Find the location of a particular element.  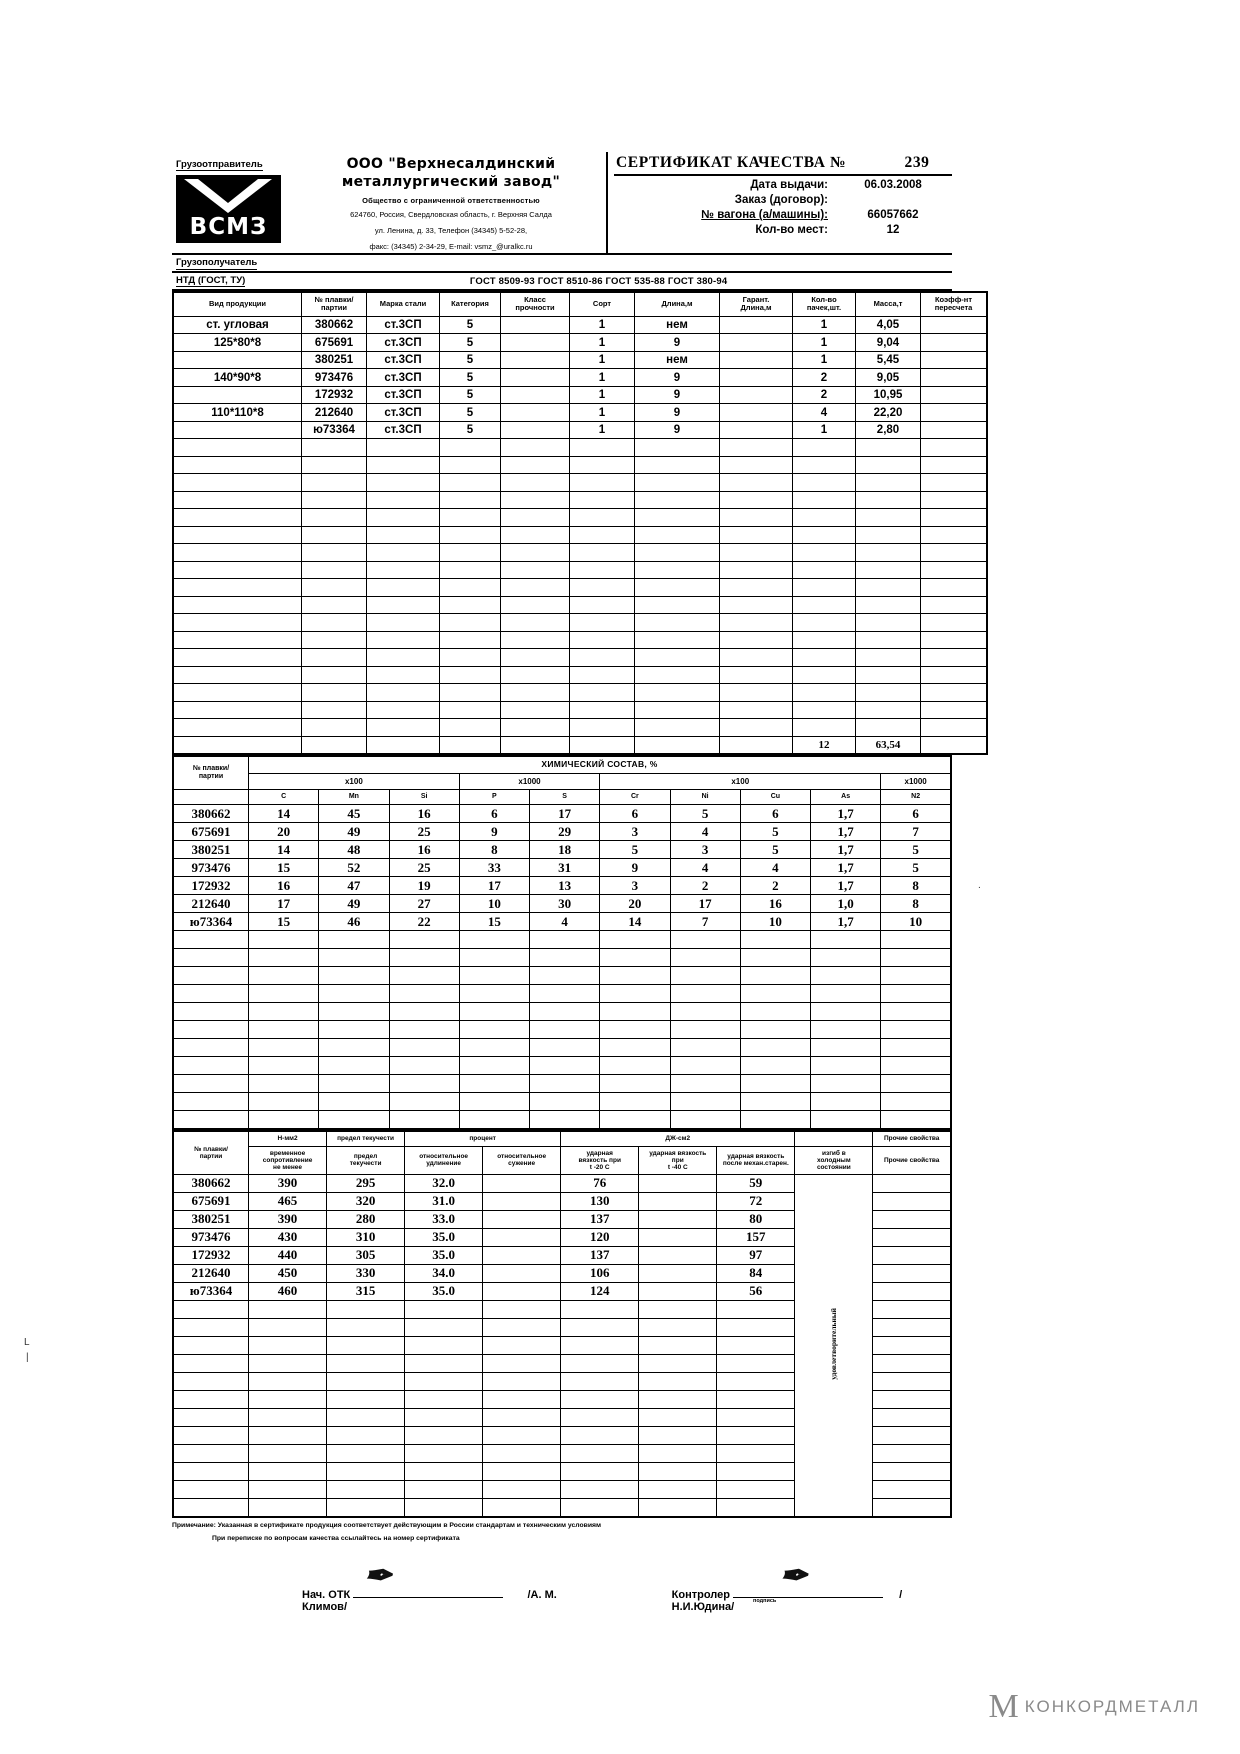

chem-value-Cr: 14 is located at coordinates (635, 922).